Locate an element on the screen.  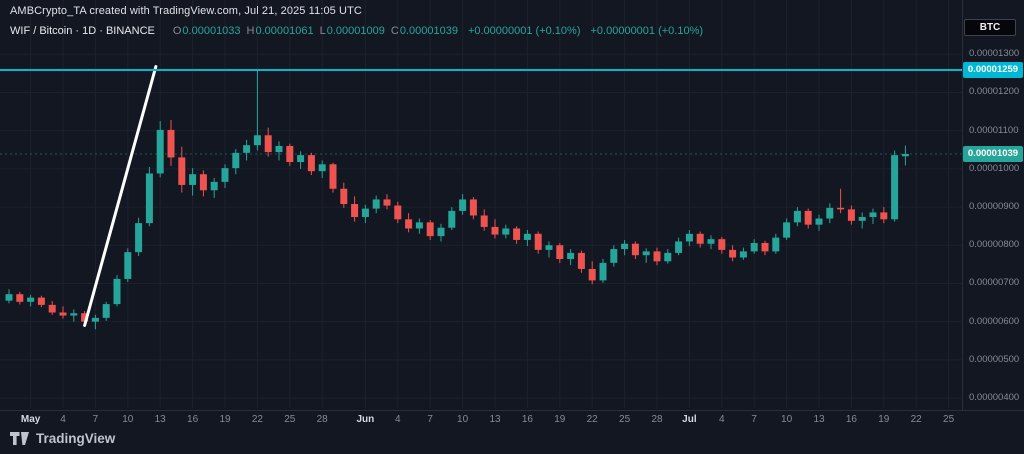
symbol-title: WIF / Bitcoin · 1D · BINANCE is located at coordinates (82, 31).